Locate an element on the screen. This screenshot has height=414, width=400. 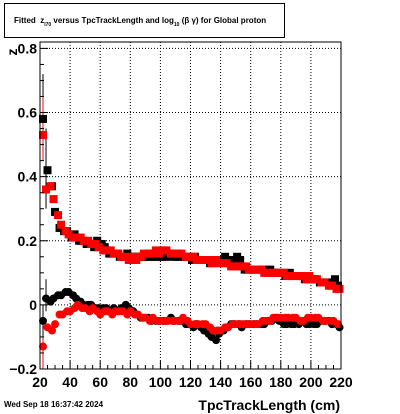
y-axis-label: z is located at coordinates (12, 52).